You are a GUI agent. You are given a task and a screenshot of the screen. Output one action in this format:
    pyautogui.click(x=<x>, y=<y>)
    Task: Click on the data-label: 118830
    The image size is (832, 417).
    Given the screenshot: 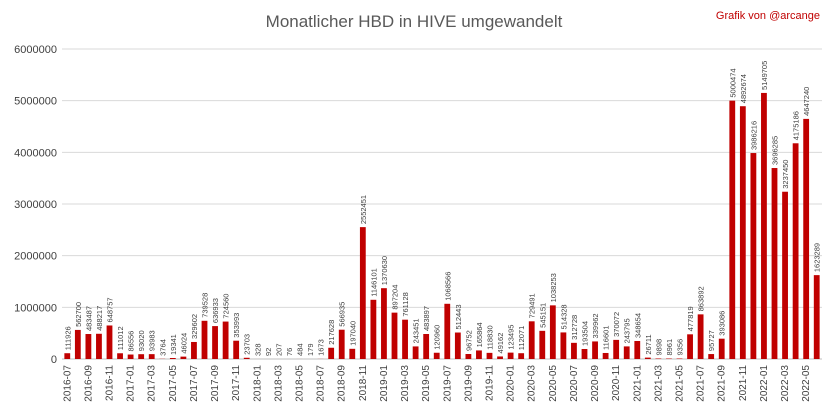 What is the action you would take?
    pyautogui.click(x=490, y=337)
    